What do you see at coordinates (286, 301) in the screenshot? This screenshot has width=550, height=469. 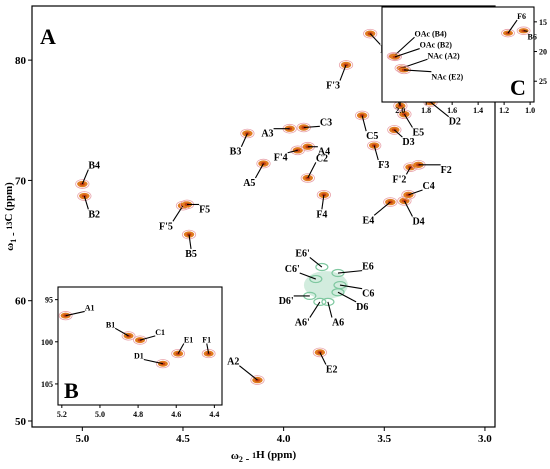 I see `peak-label: D6'` at bounding box center [286, 301].